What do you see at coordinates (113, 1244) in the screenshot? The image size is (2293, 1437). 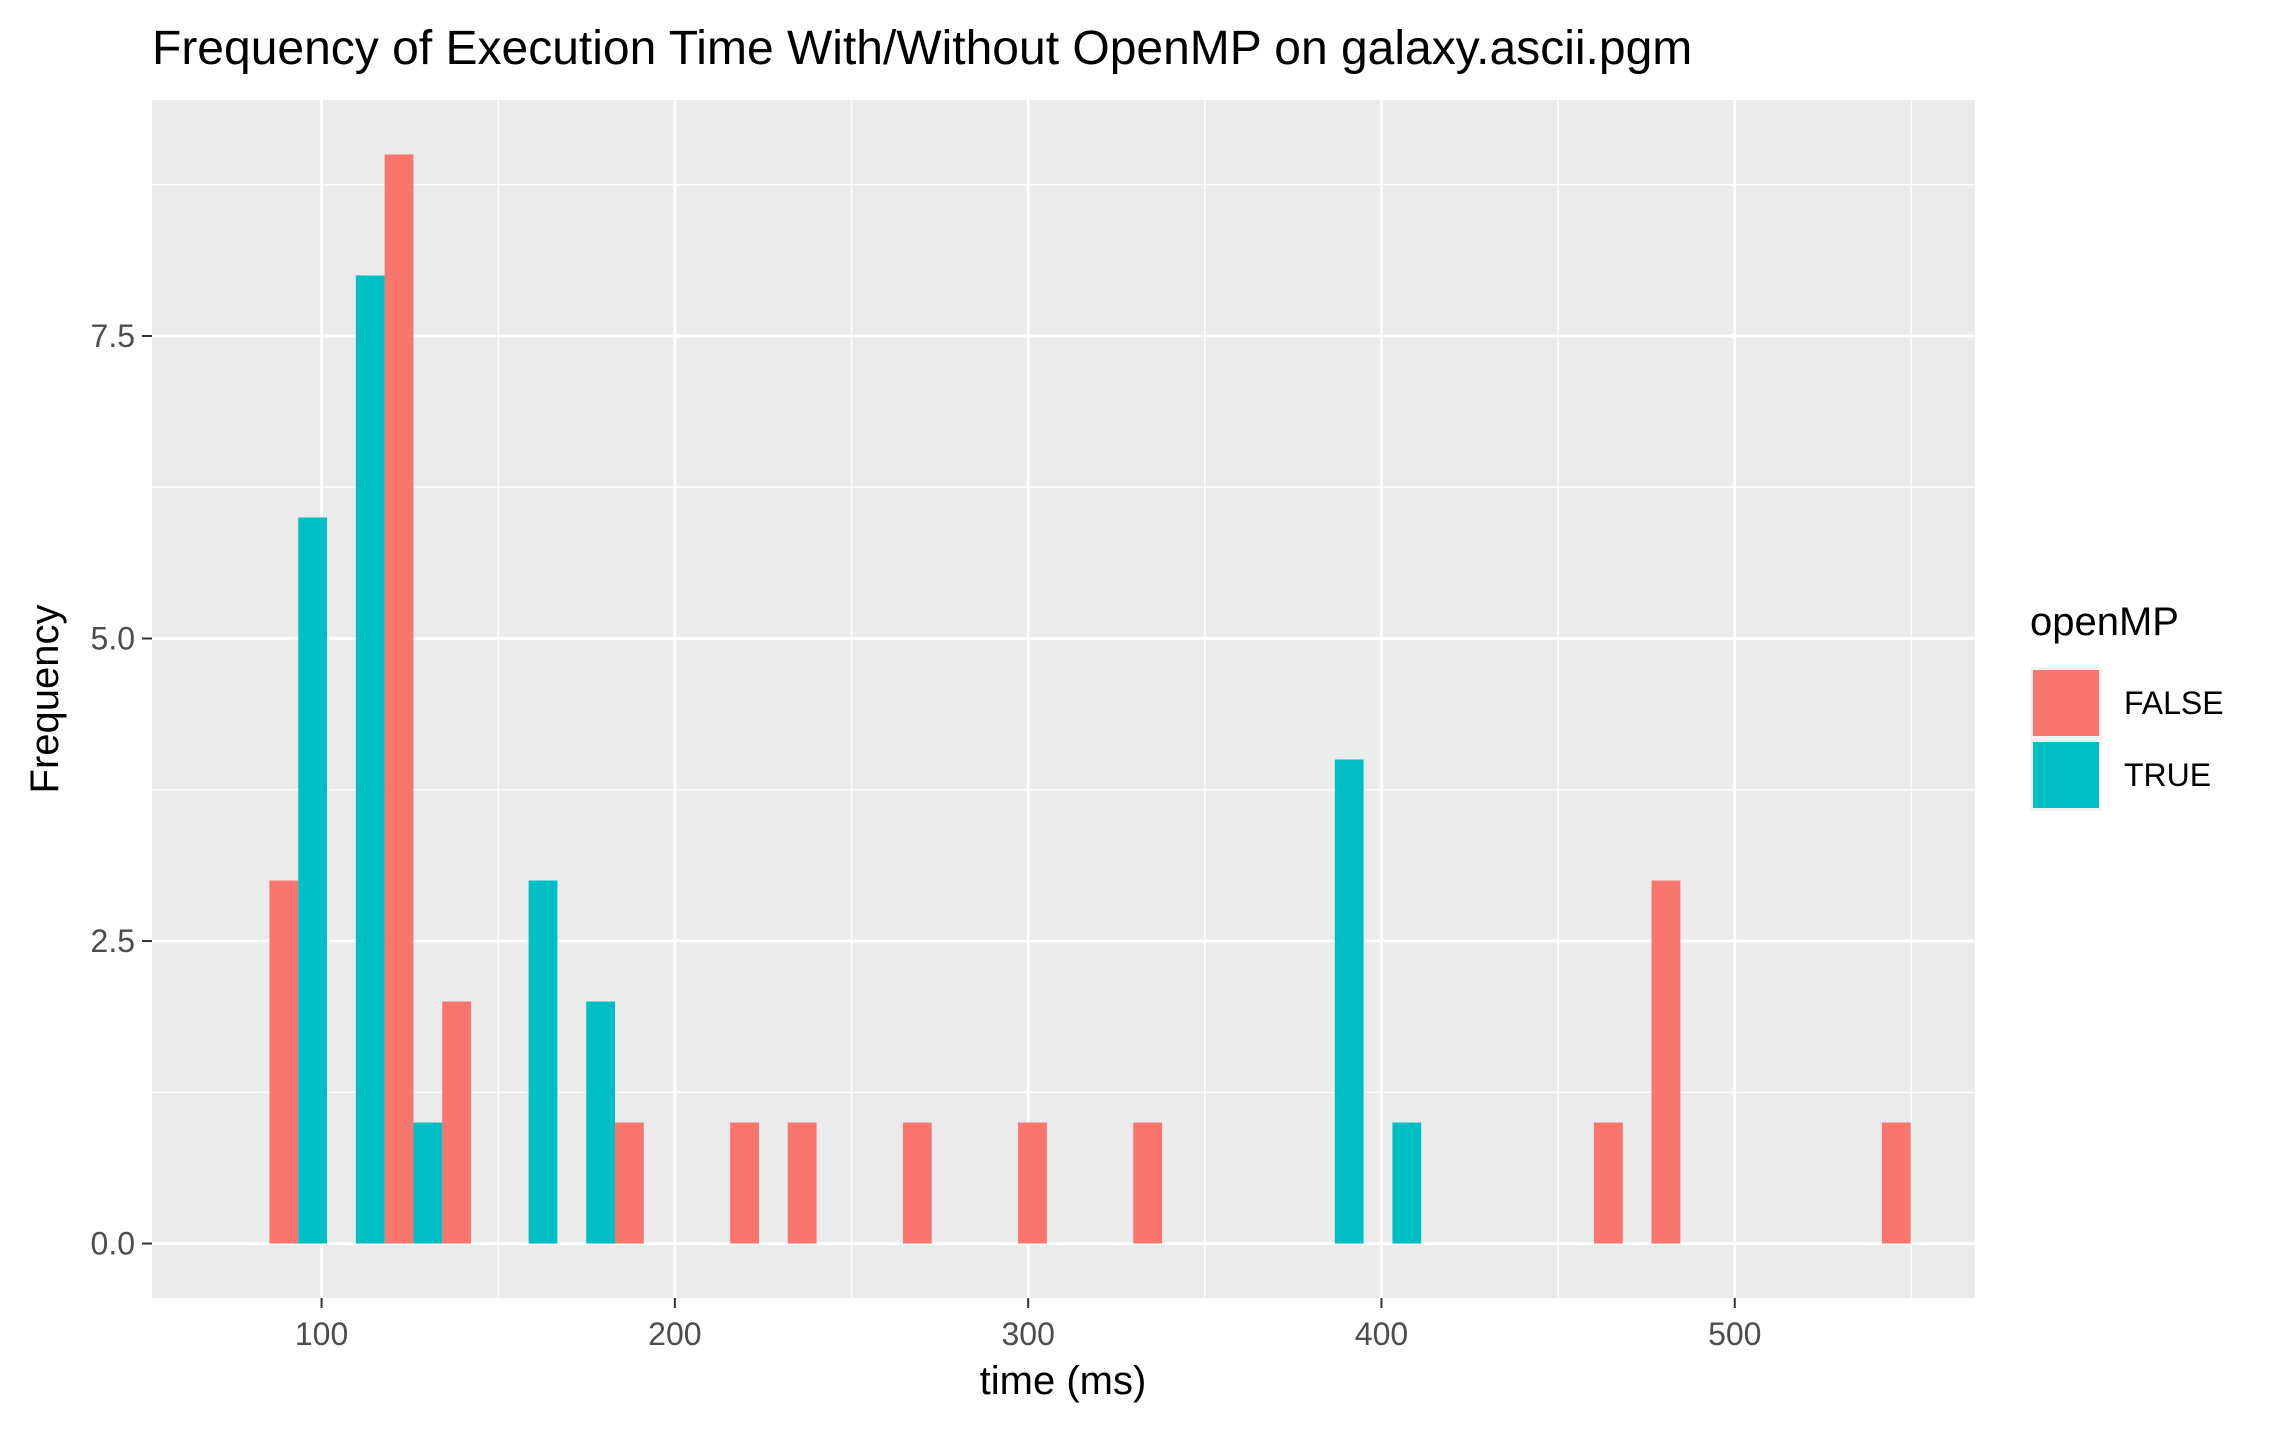 I see `y-tick-label: 0.0` at bounding box center [113, 1244].